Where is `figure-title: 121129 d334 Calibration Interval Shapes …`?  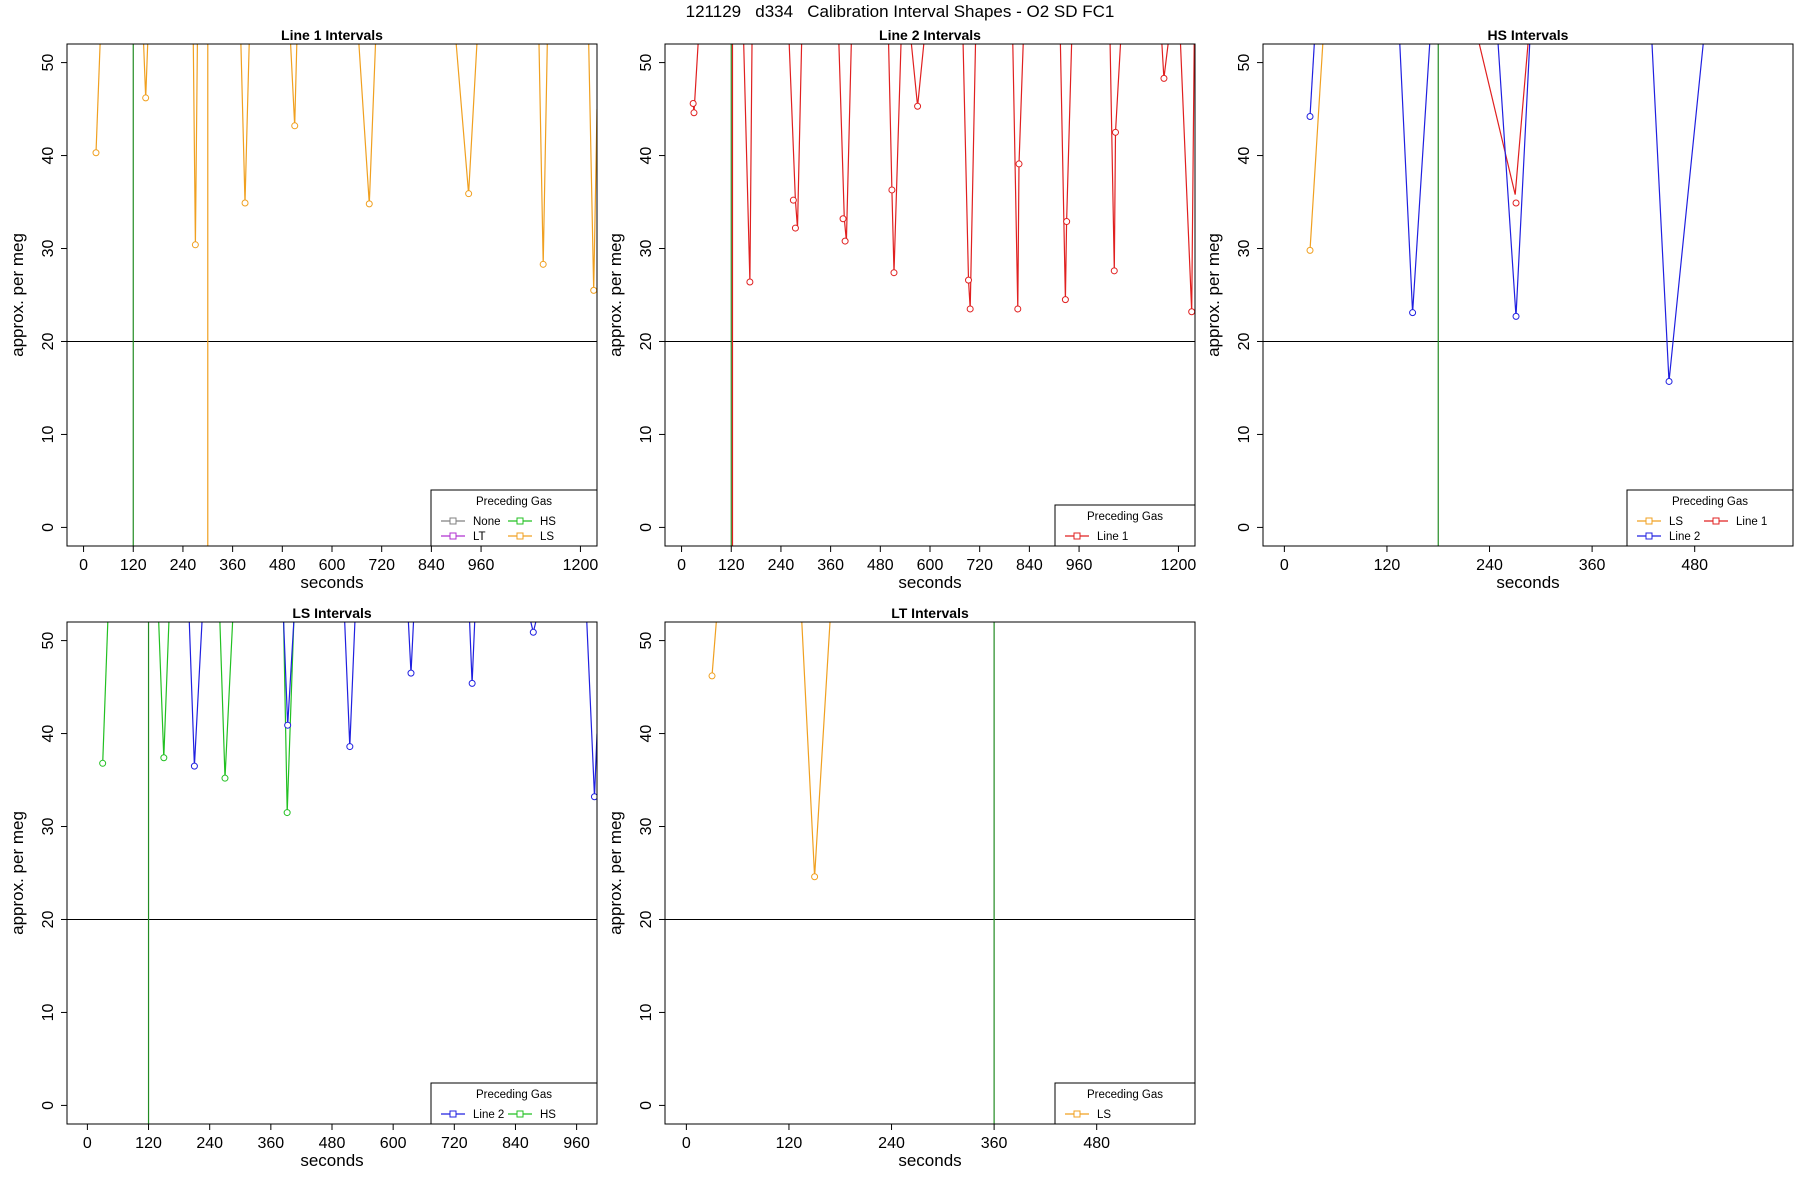 figure-title: 121129 d334 Calibration Interval Shapes … is located at coordinates (900, 11).